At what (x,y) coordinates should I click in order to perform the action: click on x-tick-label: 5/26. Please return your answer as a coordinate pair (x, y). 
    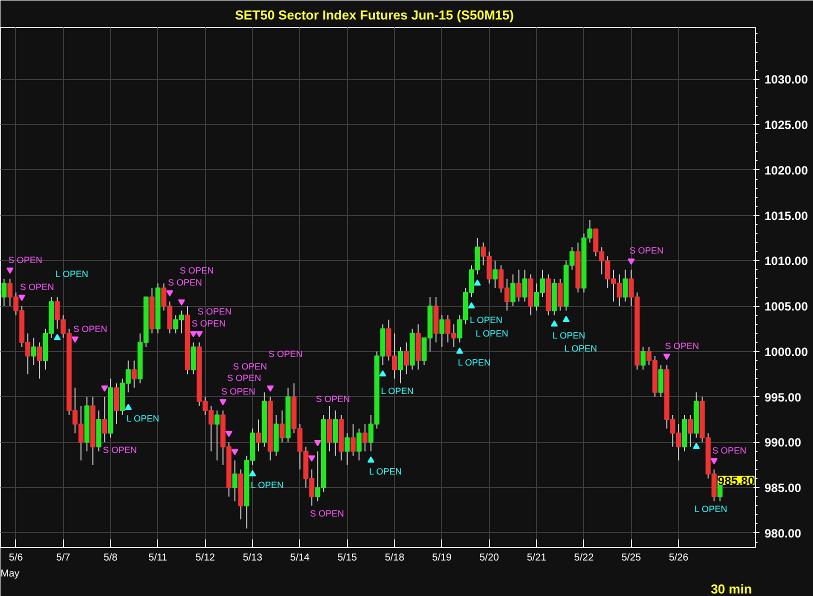
    Looking at the image, I should click on (678, 558).